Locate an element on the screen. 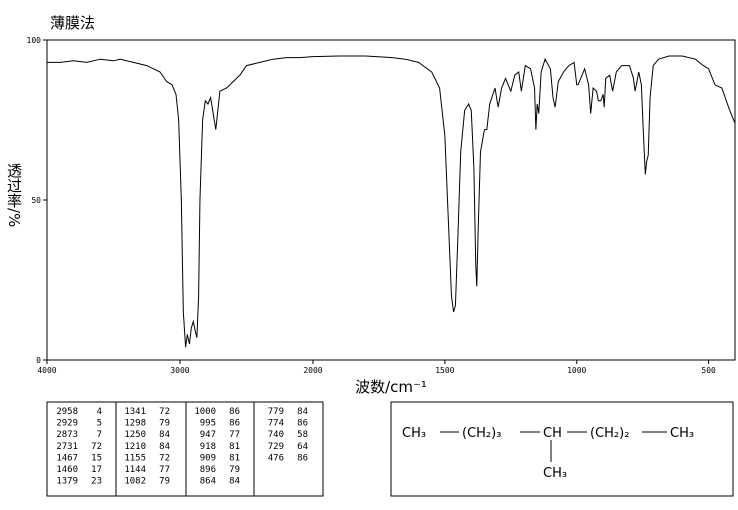 This screenshot has width=738, height=510. x-tick-label: 1000 is located at coordinates (576, 370).